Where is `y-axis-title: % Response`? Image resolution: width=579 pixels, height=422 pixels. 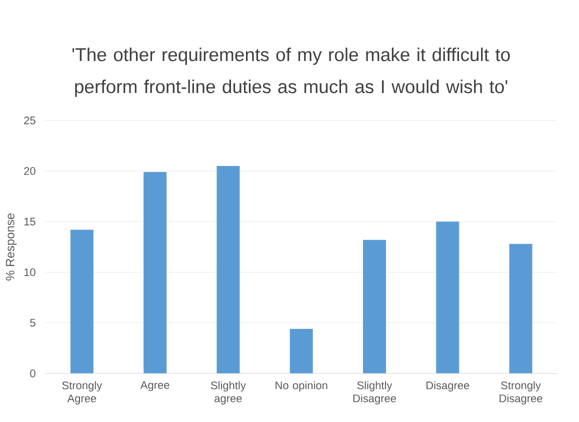
y-axis-title: % Response is located at coordinates (11, 247).